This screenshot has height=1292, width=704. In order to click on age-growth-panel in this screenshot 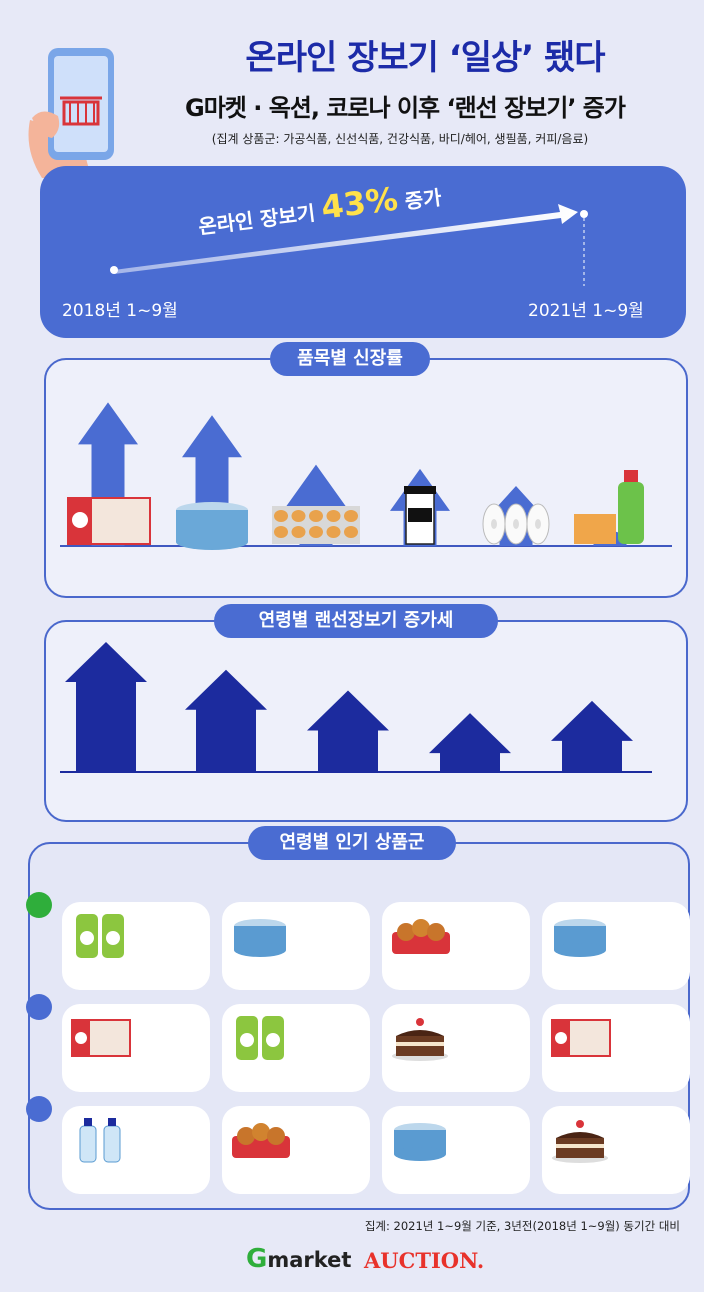, I will do `click(366, 721)`.